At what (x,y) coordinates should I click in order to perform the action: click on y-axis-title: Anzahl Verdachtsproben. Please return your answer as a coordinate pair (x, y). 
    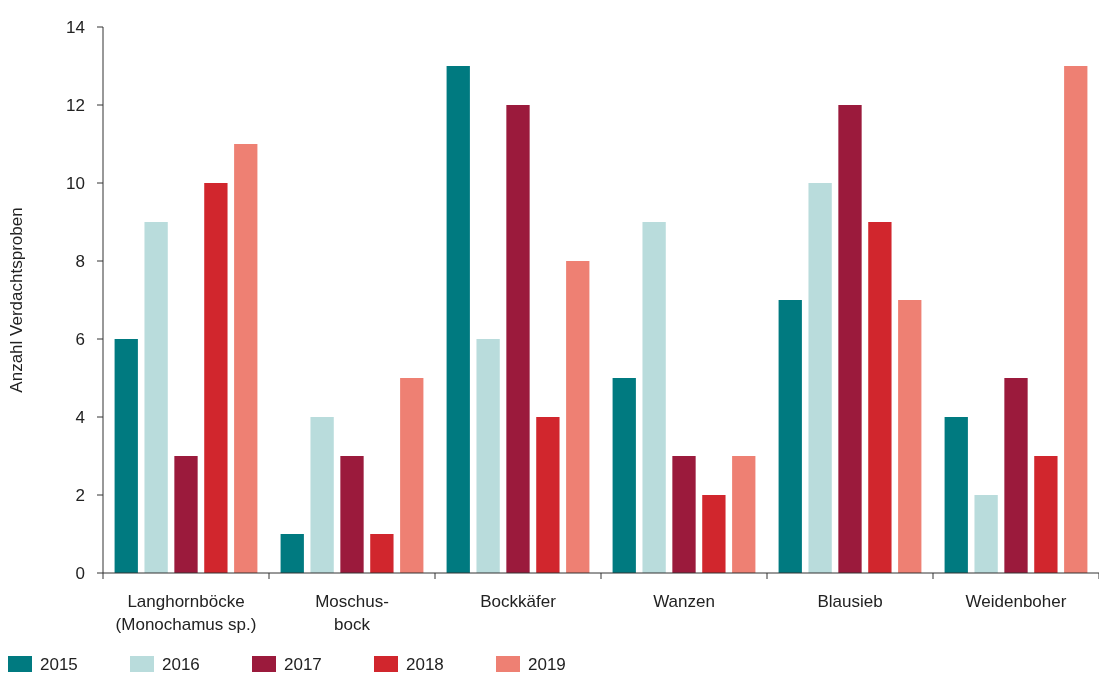
    Looking at the image, I should click on (16, 300).